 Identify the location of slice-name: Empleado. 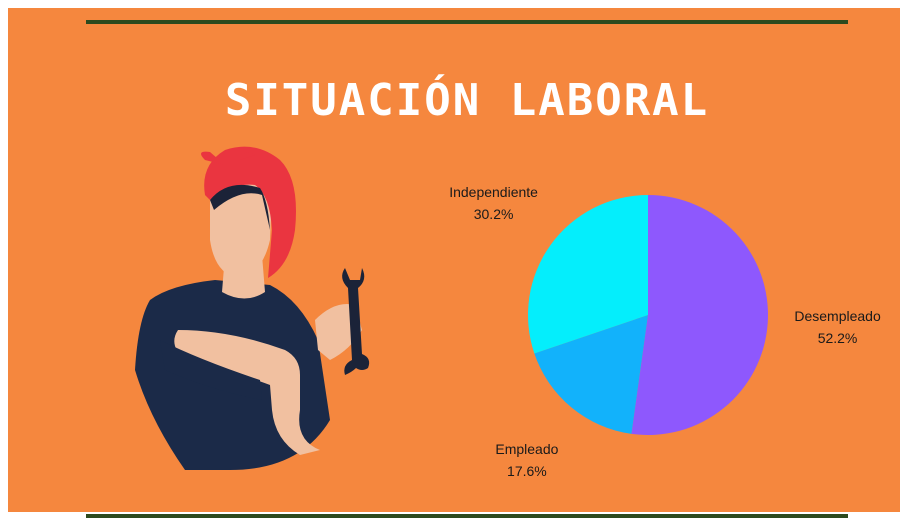
(526, 449).